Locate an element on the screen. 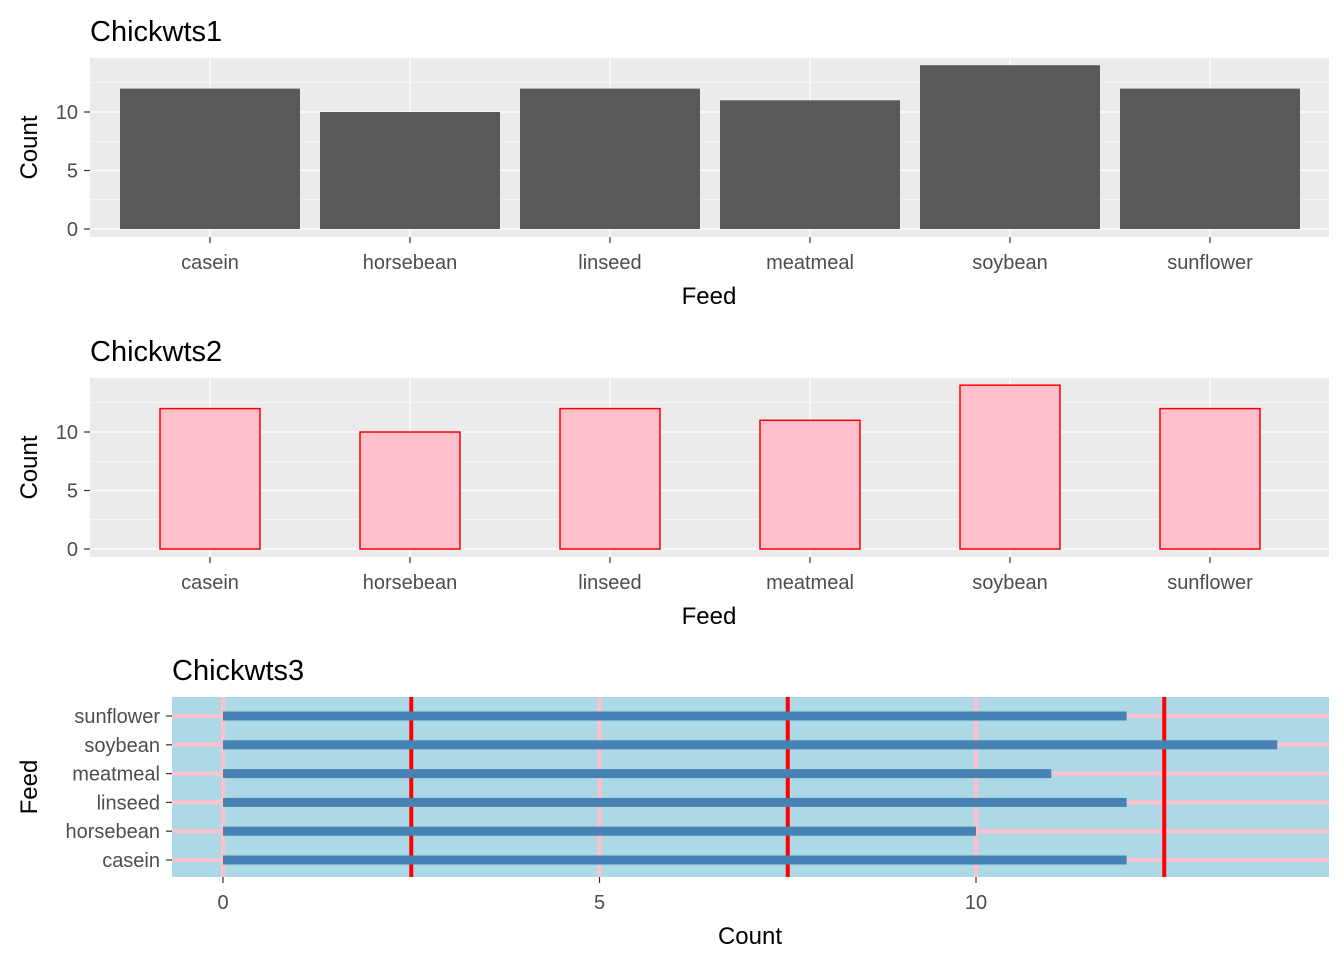  y-tick-label: sunflower is located at coordinates (117, 717).